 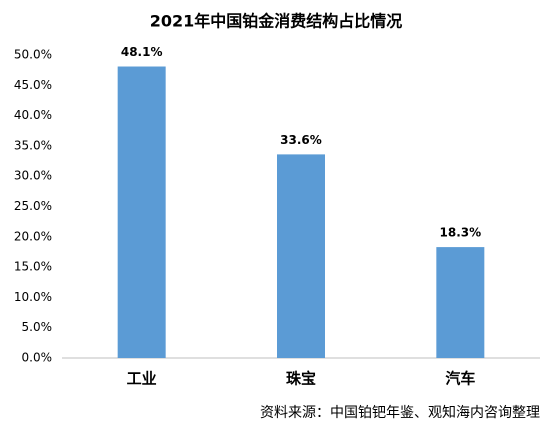 I want to click on y-tick-label: 10.0%, so click(x=33, y=297).